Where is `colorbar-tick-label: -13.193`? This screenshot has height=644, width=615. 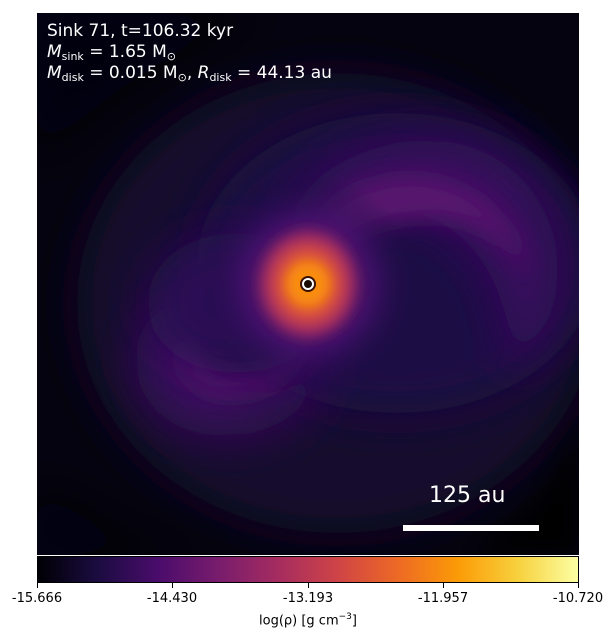
colorbar-tick-label: -13.193 is located at coordinates (308, 598).